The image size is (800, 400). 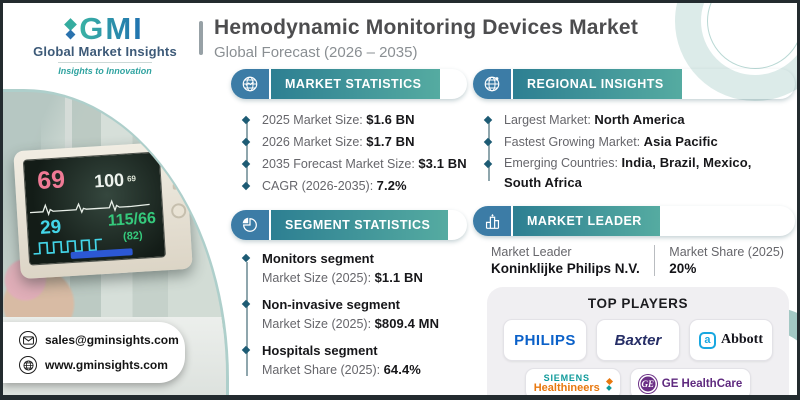 I want to click on contact-website-row: www.gminsights.com, so click(x=97, y=365).